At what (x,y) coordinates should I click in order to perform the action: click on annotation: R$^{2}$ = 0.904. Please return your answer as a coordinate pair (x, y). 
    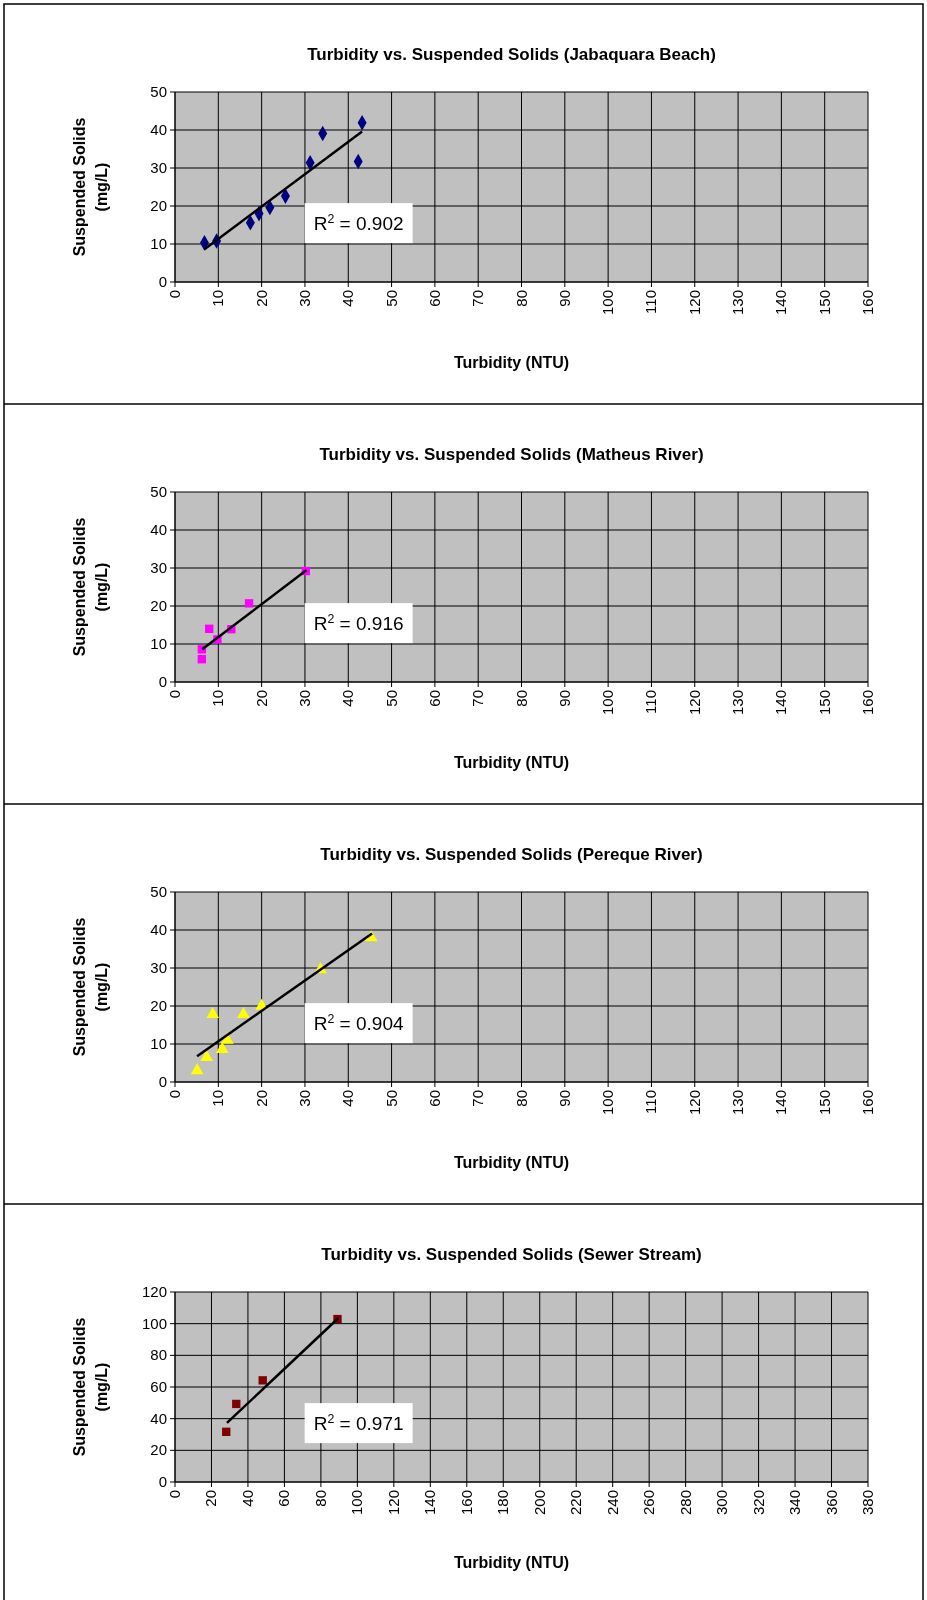
    Looking at the image, I should click on (358, 1023).